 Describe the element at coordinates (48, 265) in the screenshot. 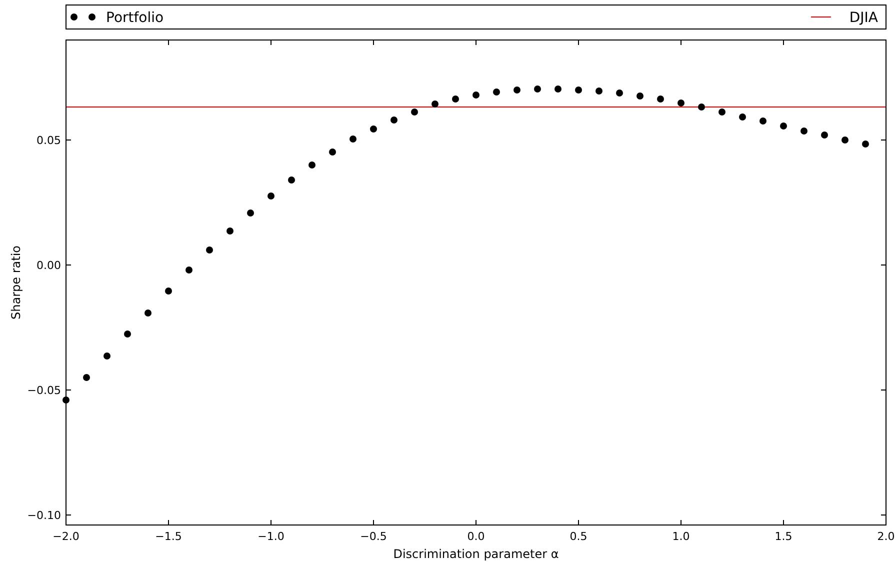

I see `y-tick-label: 0.00` at that location.